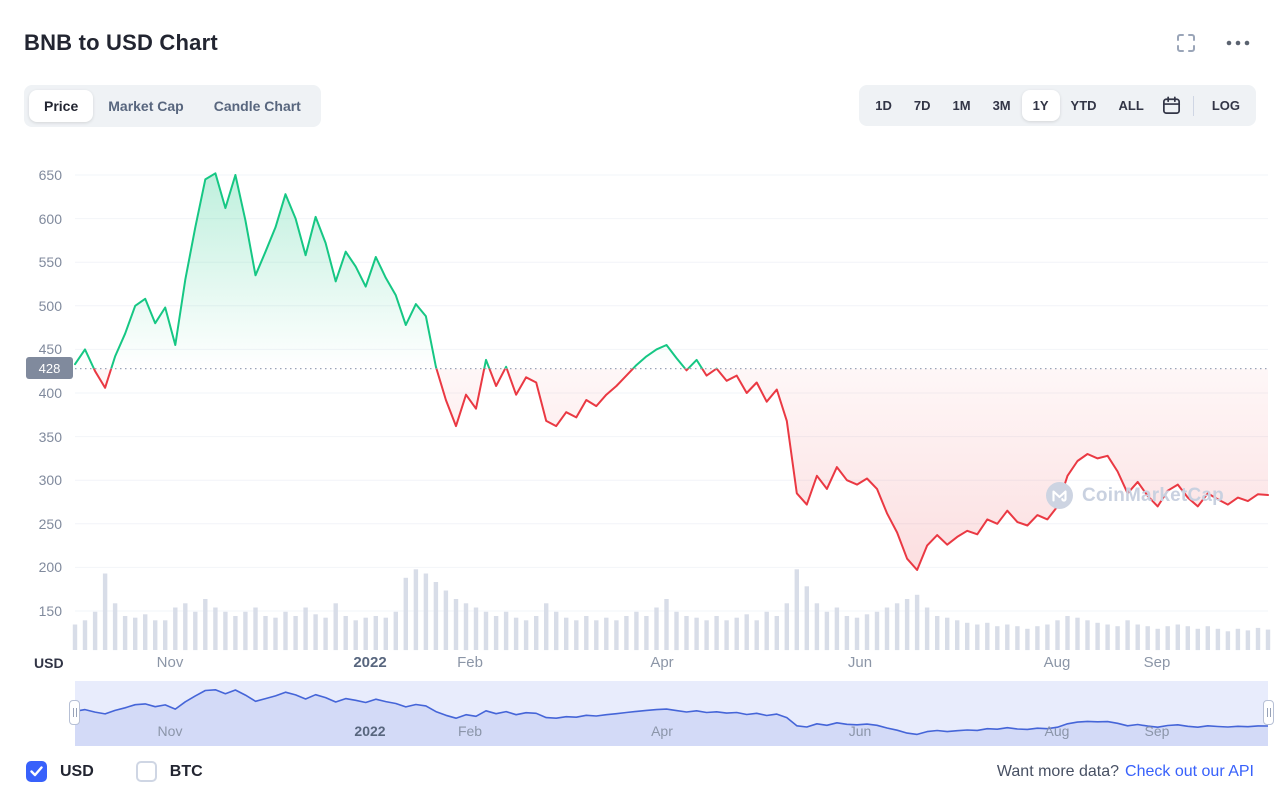 Image resolution: width=1280 pixels, height=811 pixels. What do you see at coordinates (1084, 105) in the screenshot?
I see `range-ytd: YTD` at bounding box center [1084, 105].